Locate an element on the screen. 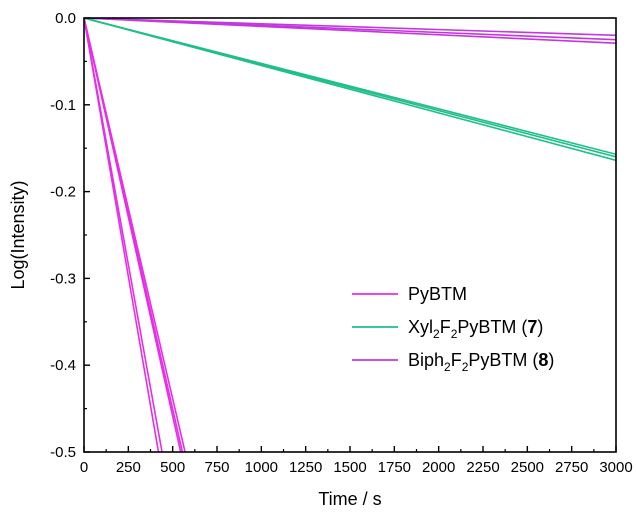 This screenshot has width=636, height=514. legend-label: Biph2F2PyBTM (8) is located at coordinates (481, 362).